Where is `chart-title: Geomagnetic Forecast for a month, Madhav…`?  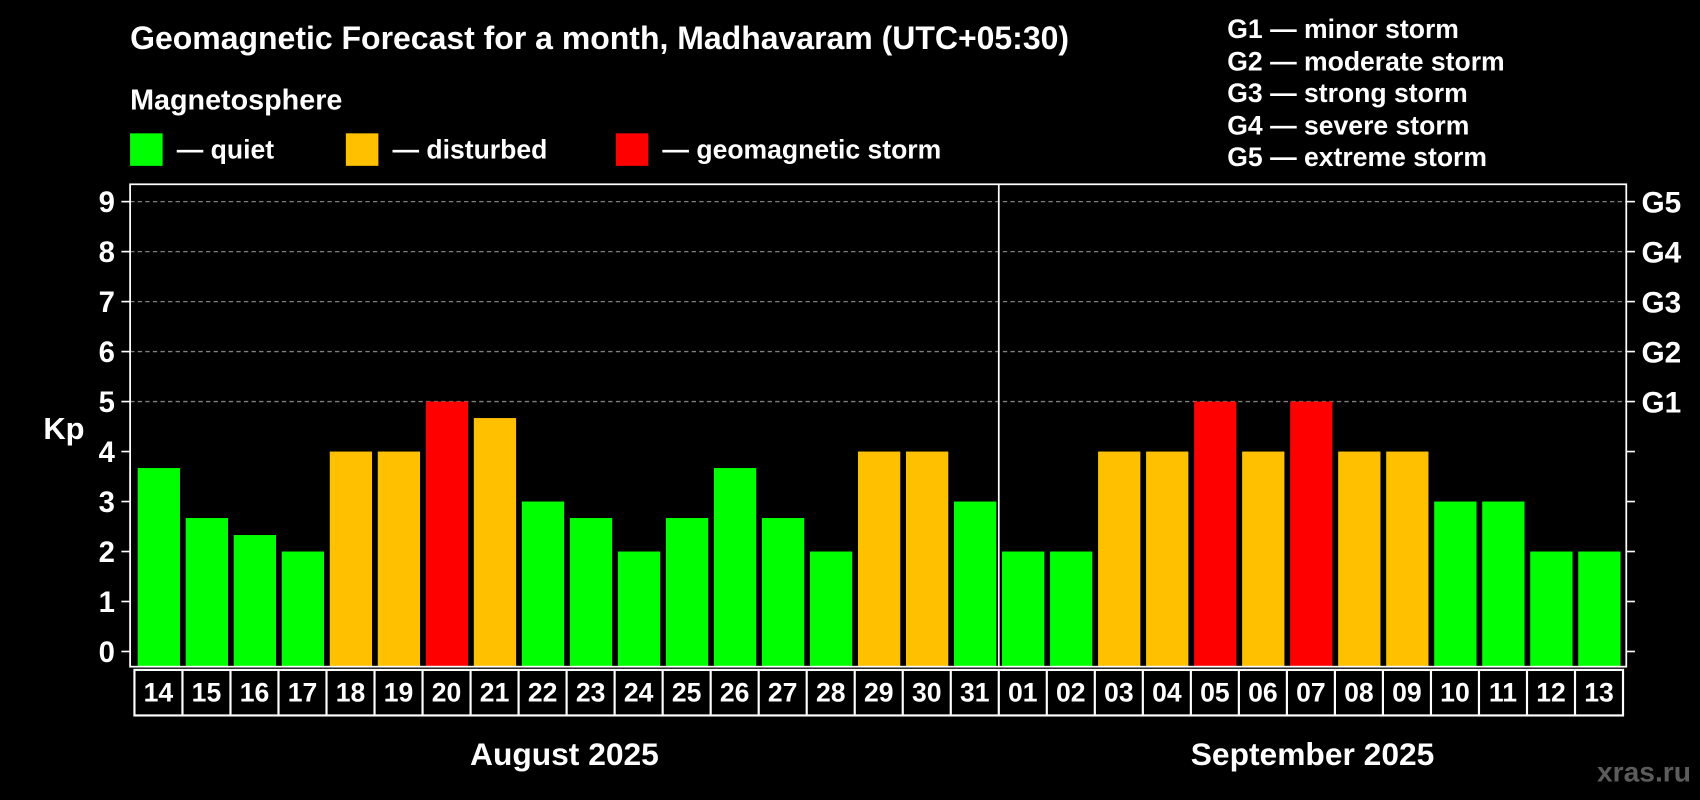 chart-title: Geomagnetic Forecast for a month, Madhav… is located at coordinates (599, 38).